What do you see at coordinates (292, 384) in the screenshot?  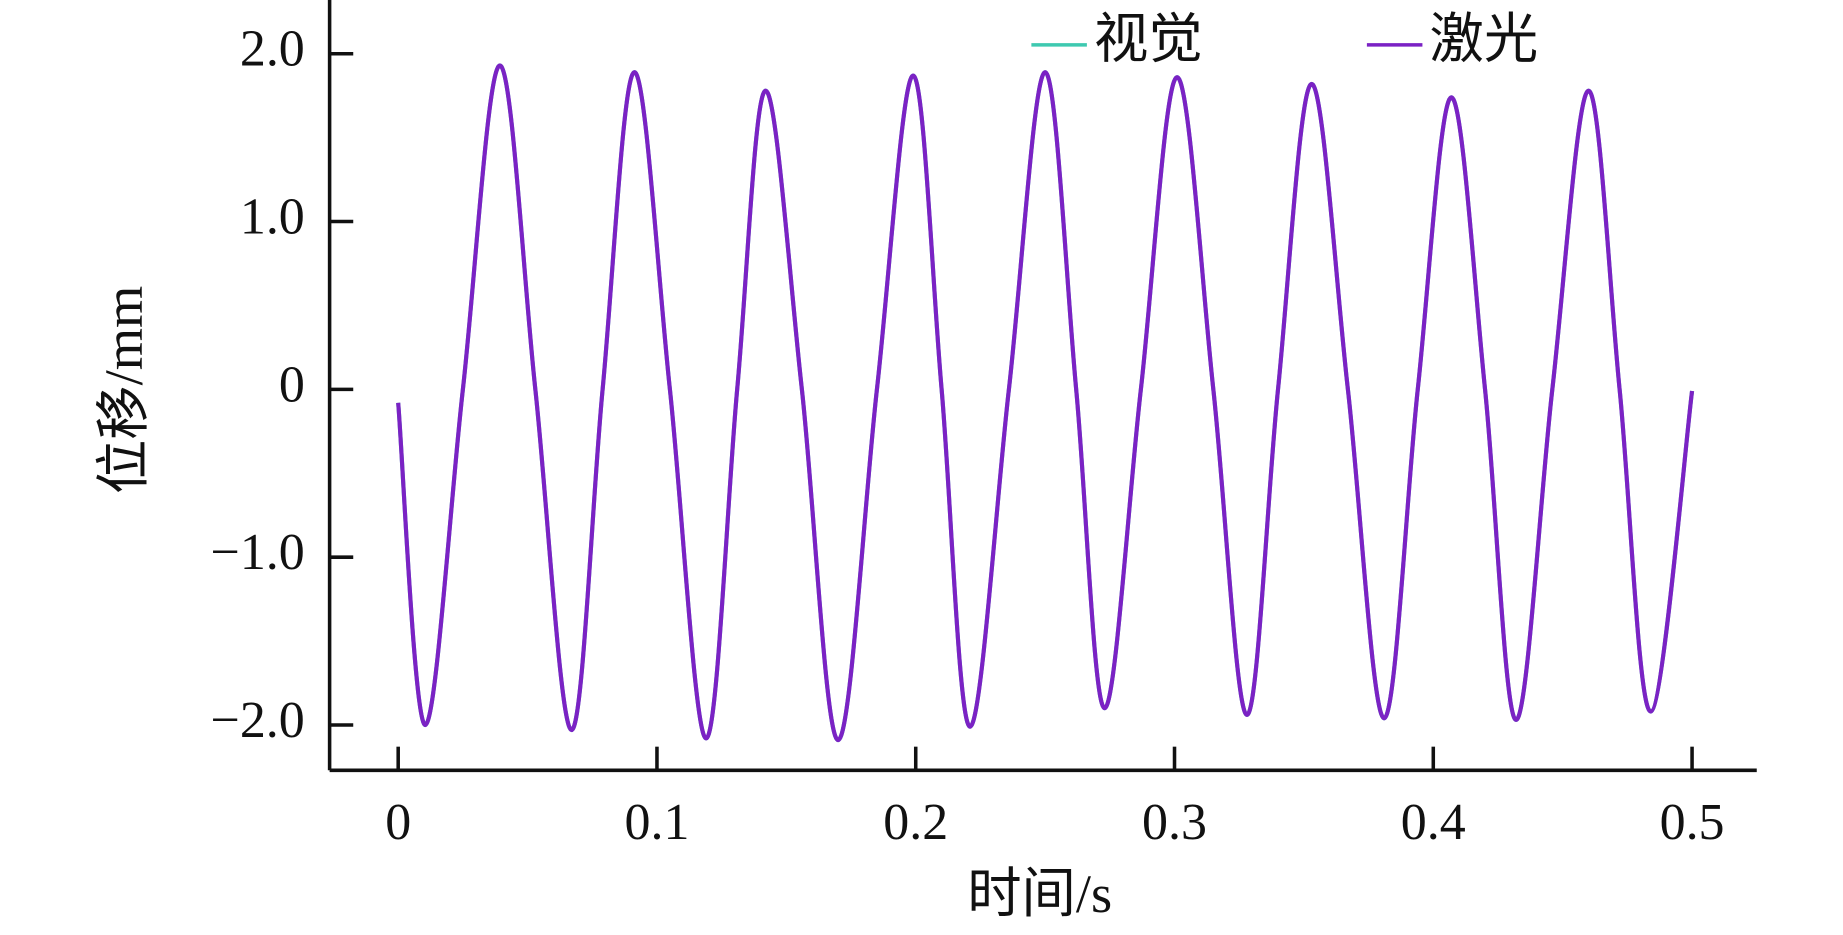 I see `y-tick-label: 0` at bounding box center [292, 384].